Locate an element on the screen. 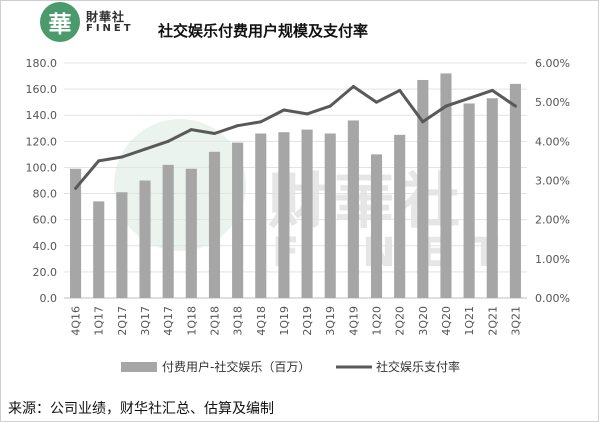  x-tick-label: 3Q17 is located at coordinates (145, 321).